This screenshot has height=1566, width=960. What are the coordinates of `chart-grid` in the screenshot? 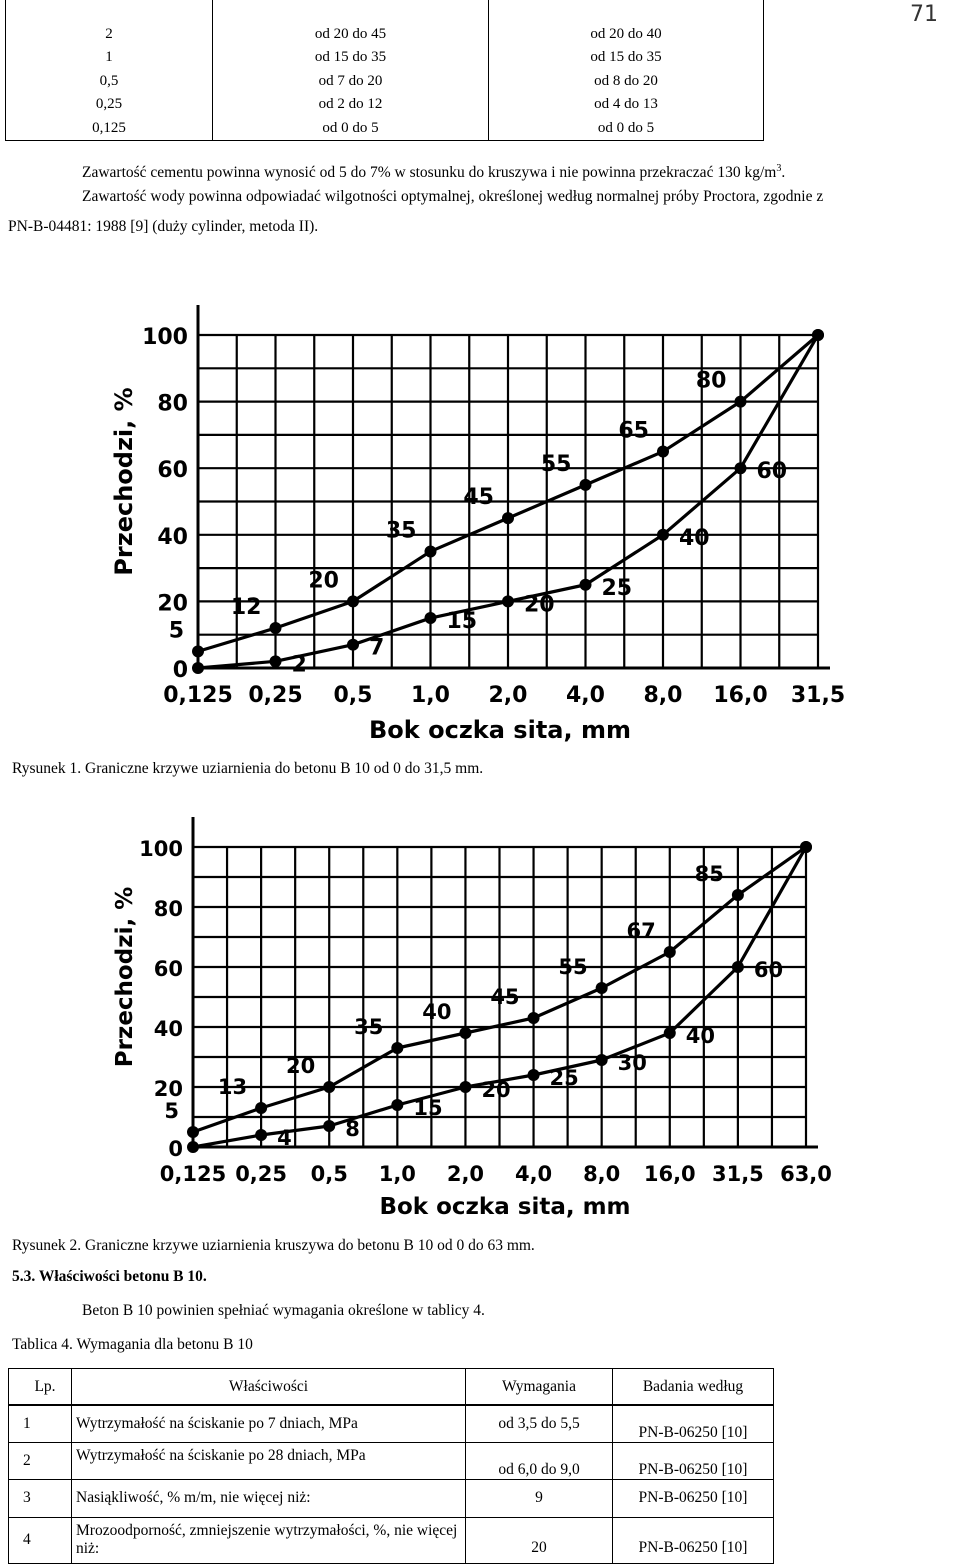 It's located at (499, 997).